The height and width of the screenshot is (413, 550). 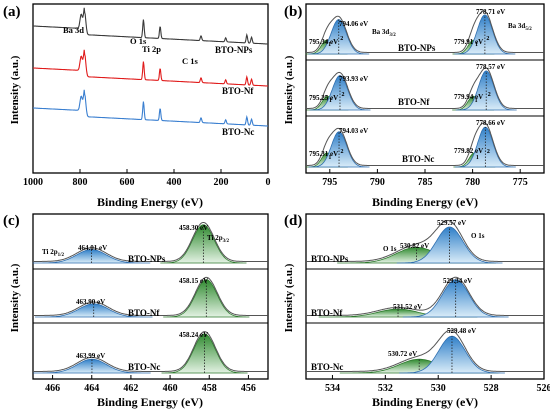 I want to click on b-assign-ba3d32: Ba 3d3/2, so click(x=384, y=33).